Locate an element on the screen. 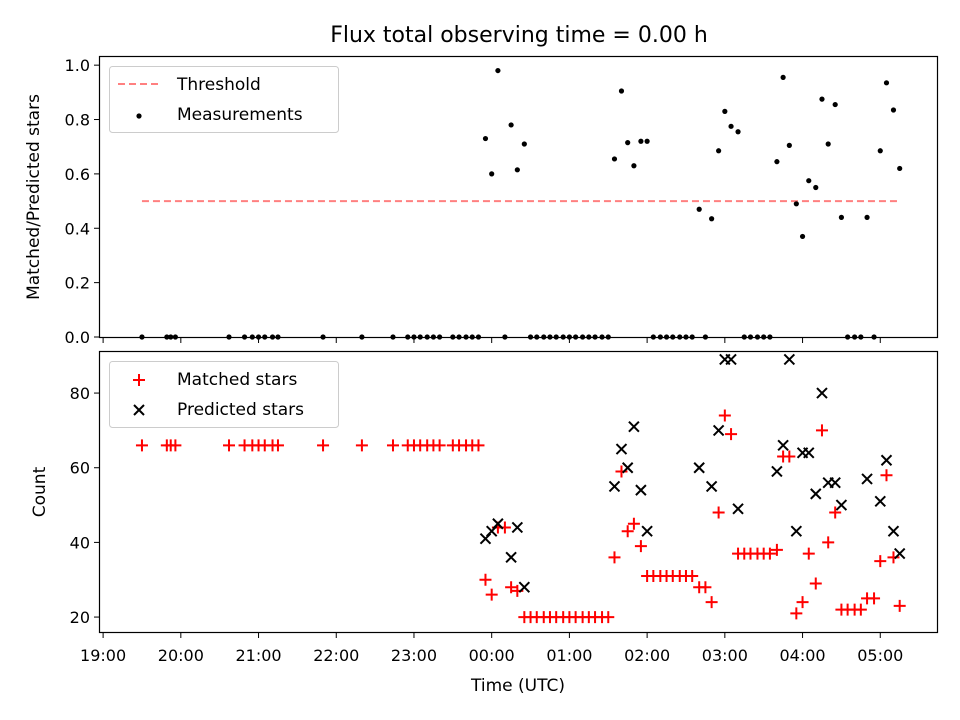 The height and width of the screenshot is (720, 960). count-xtick-label: 21:00 is located at coordinates (258, 655).